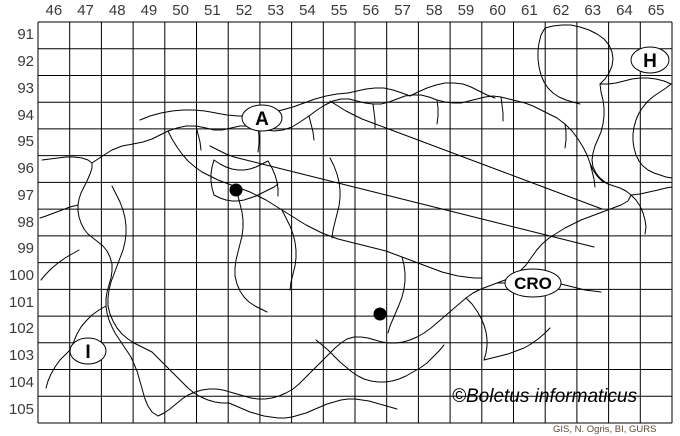 Image resolution: width=680 pixels, height=436 pixels. What do you see at coordinates (117, 10) in the screenshot?
I see `x-axis-tick-label: 48` at bounding box center [117, 10].